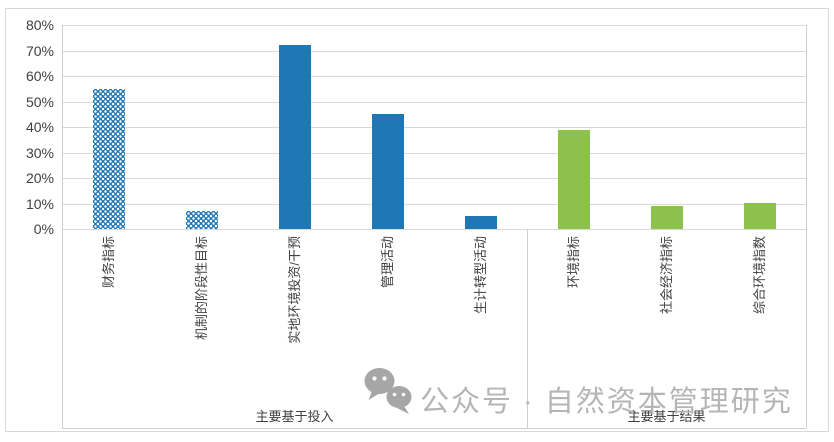 Image resolution: width=834 pixels, height=442 pixels. What do you see at coordinates (434, 178) in the screenshot?
I see `gridline-20%` at bounding box center [434, 178].